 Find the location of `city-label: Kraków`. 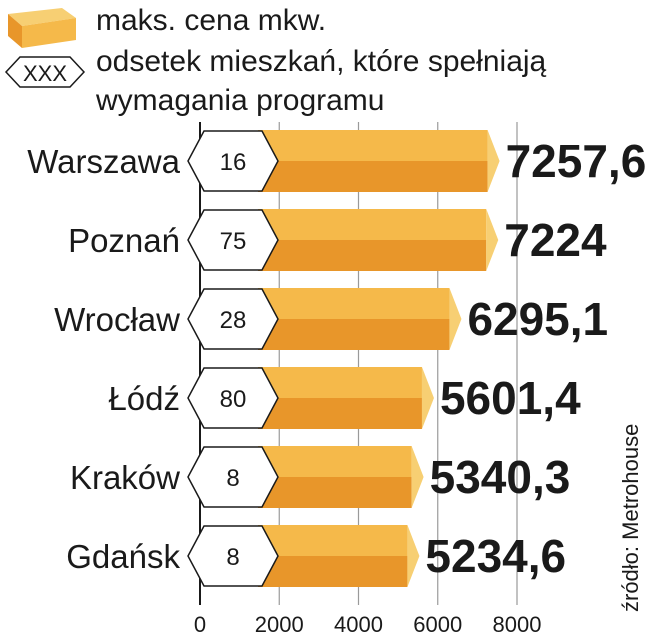

city-label: Kraków is located at coordinates (125, 477).